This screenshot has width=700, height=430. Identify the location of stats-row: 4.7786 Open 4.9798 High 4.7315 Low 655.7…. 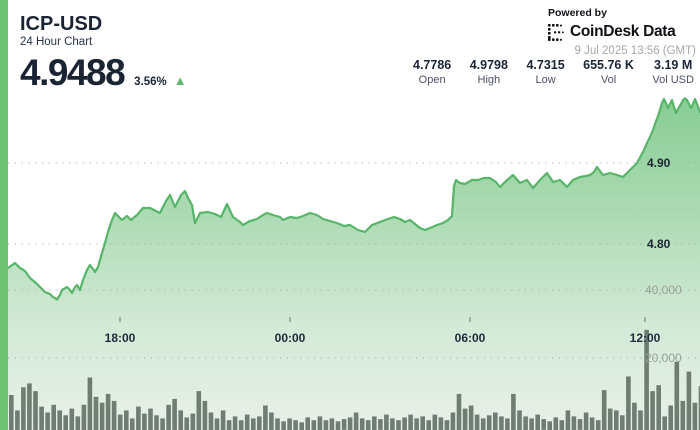
(553, 72).